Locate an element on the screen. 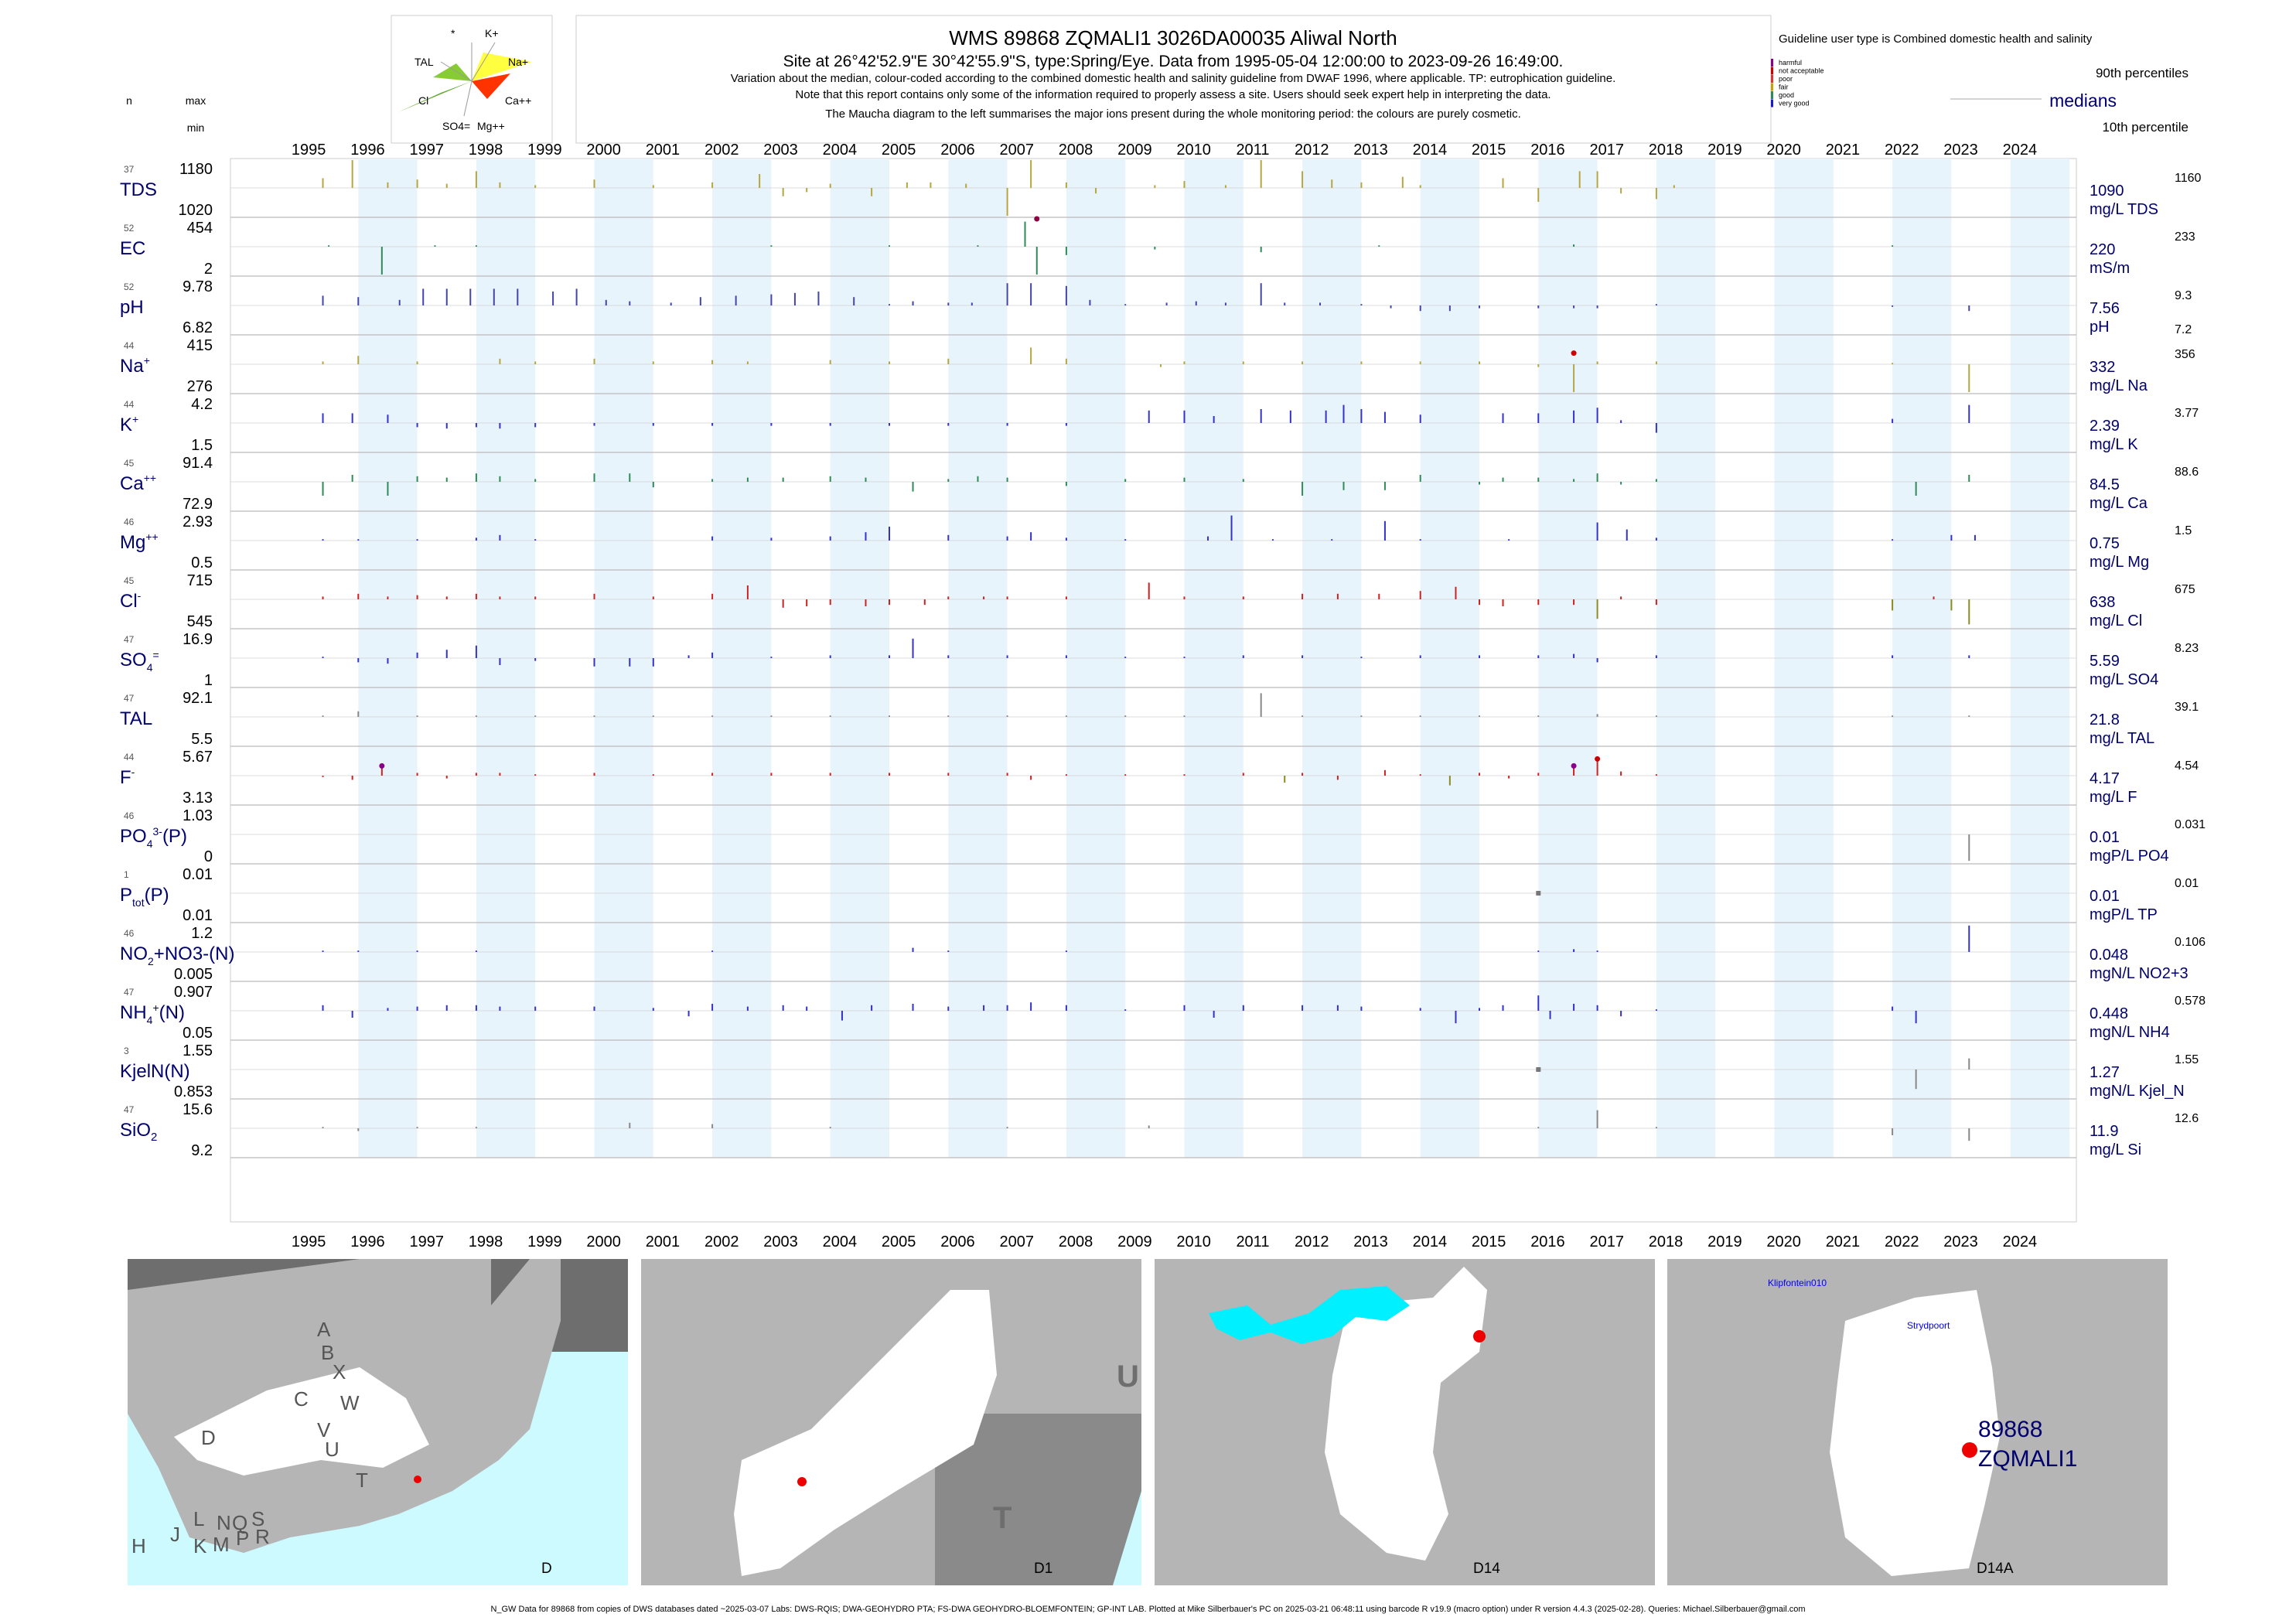 This screenshot has height=1624, width=2296. panel-p90-3: 356 is located at coordinates (2185, 354).